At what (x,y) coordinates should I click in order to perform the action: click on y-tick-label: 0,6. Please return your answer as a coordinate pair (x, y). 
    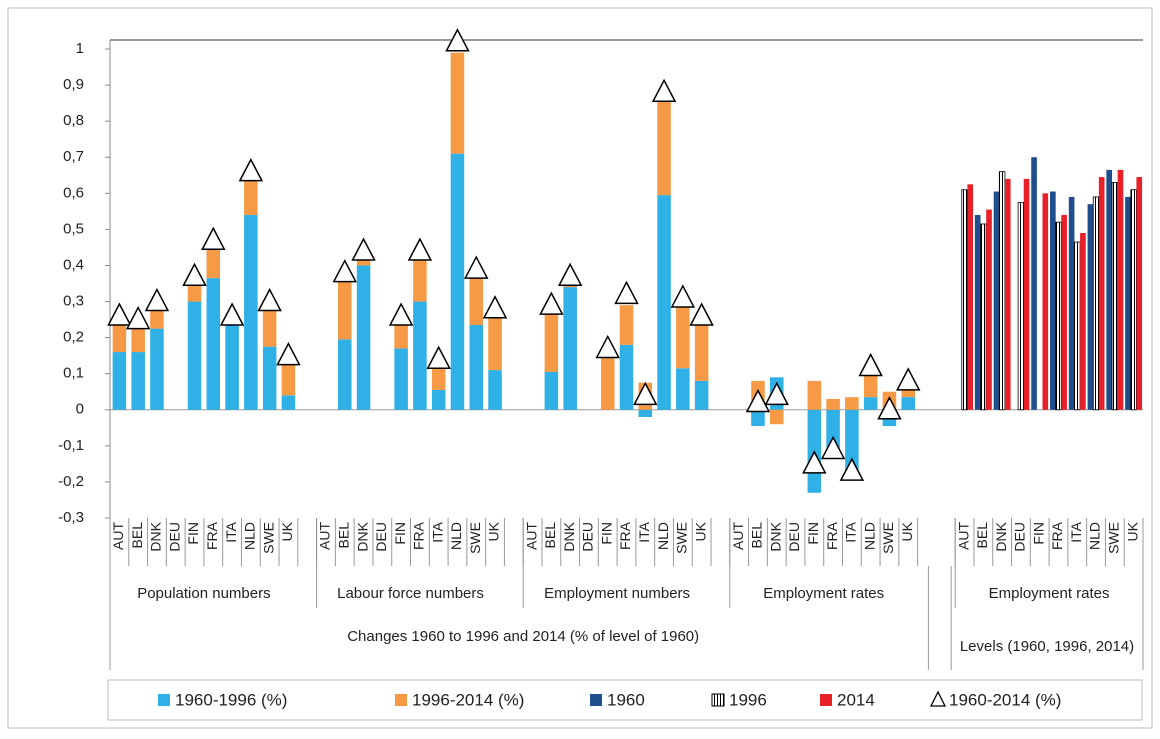
    Looking at the image, I should click on (73, 192).